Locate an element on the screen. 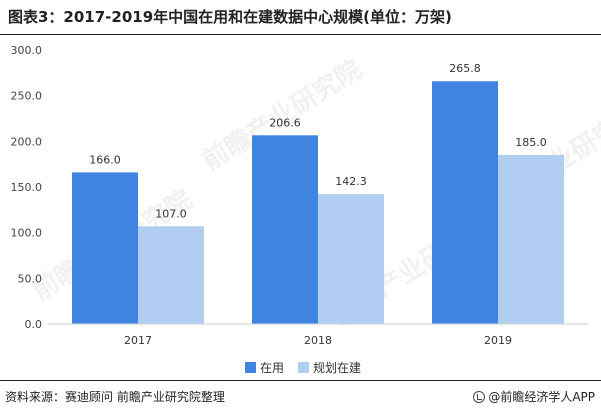 The width and height of the screenshot is (601, 416). legend-swatch-under-construction is located at coordinates (304, 367).